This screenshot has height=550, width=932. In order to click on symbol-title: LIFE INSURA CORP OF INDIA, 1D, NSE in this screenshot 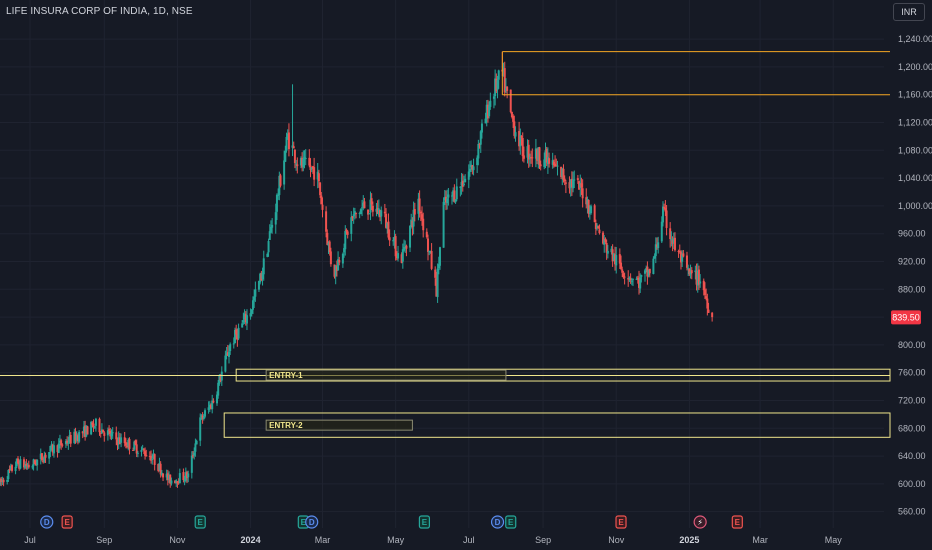, I will do `click(99, 11)`.